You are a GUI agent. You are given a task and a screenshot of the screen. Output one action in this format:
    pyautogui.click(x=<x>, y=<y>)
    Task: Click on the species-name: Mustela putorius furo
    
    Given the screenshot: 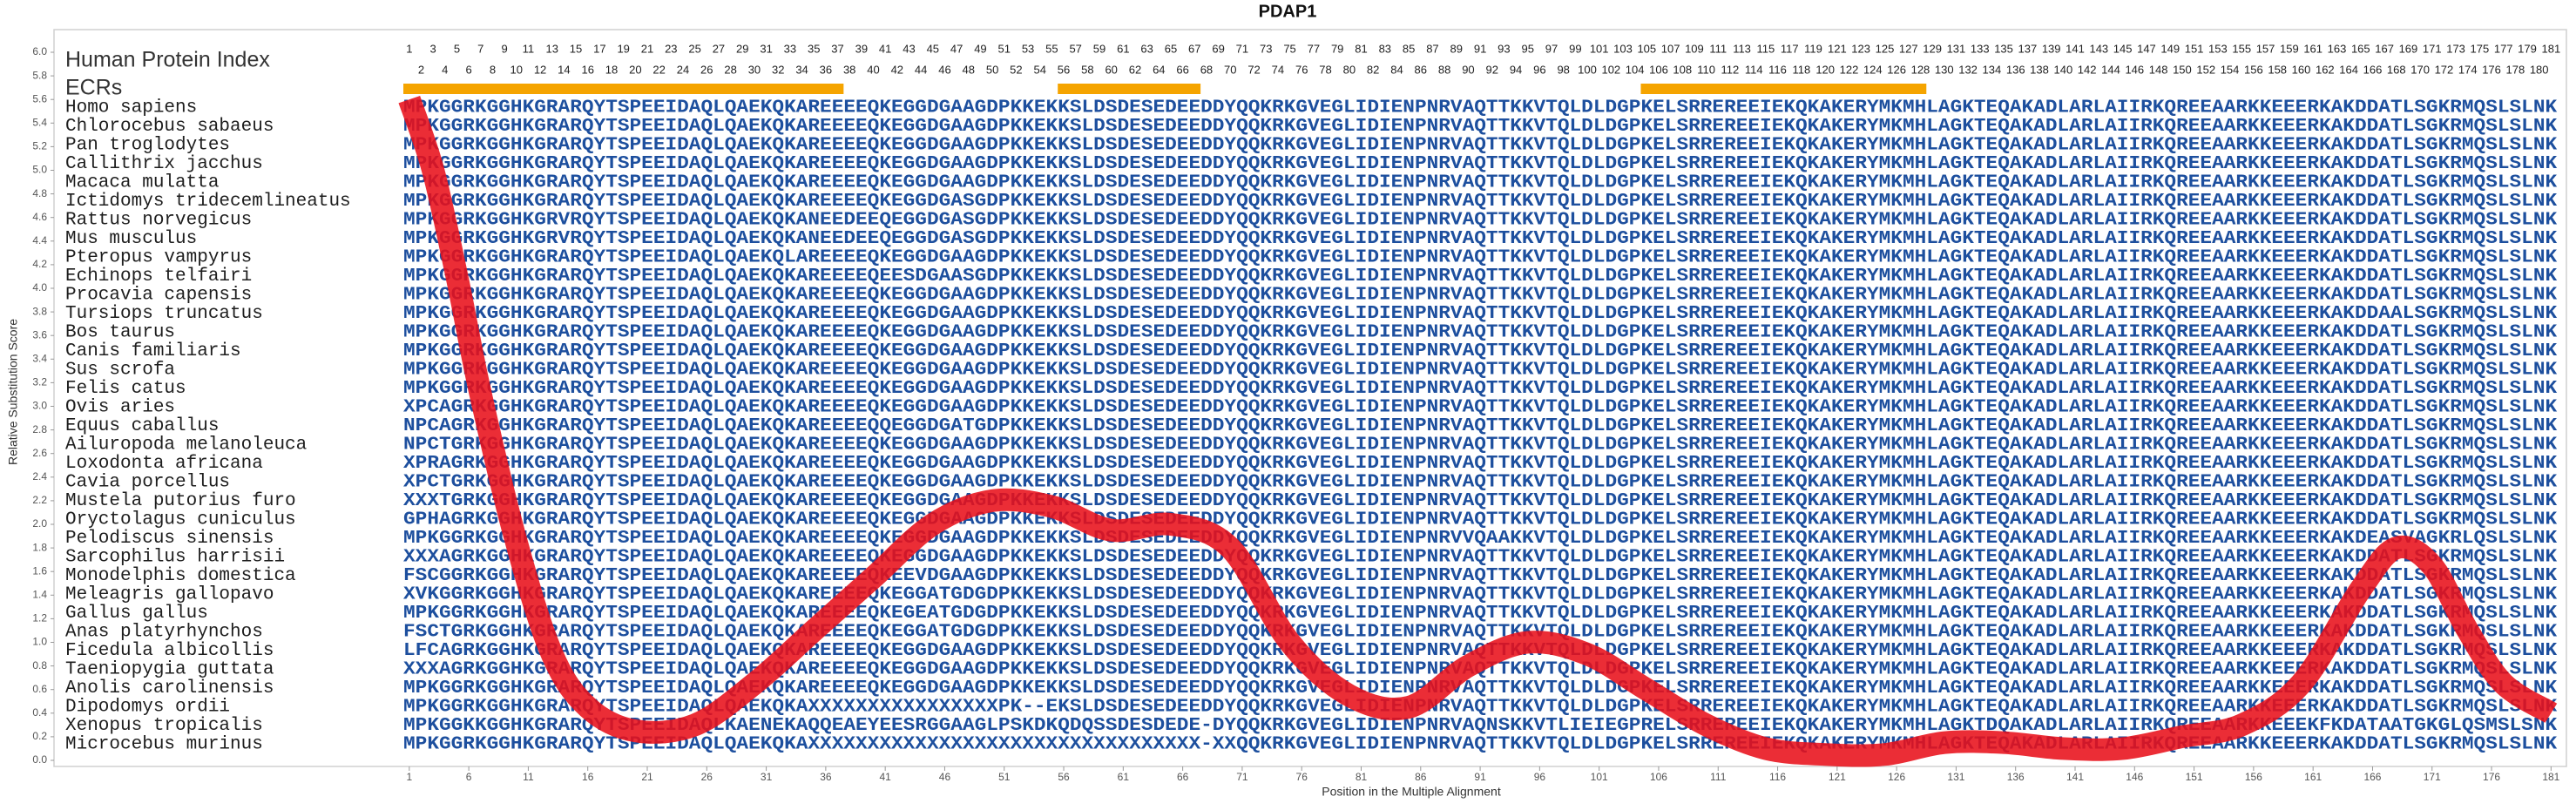 What is the action you would take?
    pyautogui.click(x=180, y=501)
    